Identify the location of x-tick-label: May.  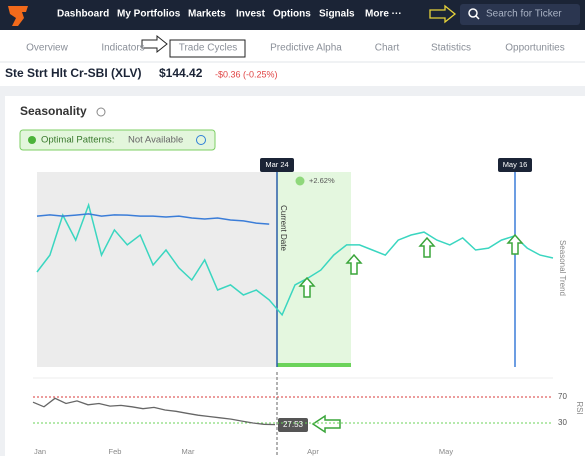
(446, 451).